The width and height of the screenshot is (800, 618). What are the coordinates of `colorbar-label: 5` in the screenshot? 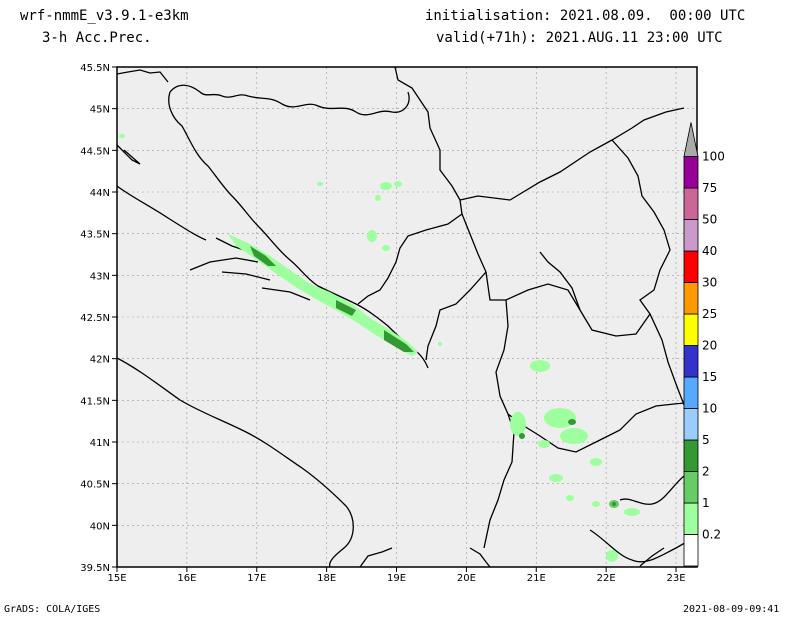 It's located at (706, 440).